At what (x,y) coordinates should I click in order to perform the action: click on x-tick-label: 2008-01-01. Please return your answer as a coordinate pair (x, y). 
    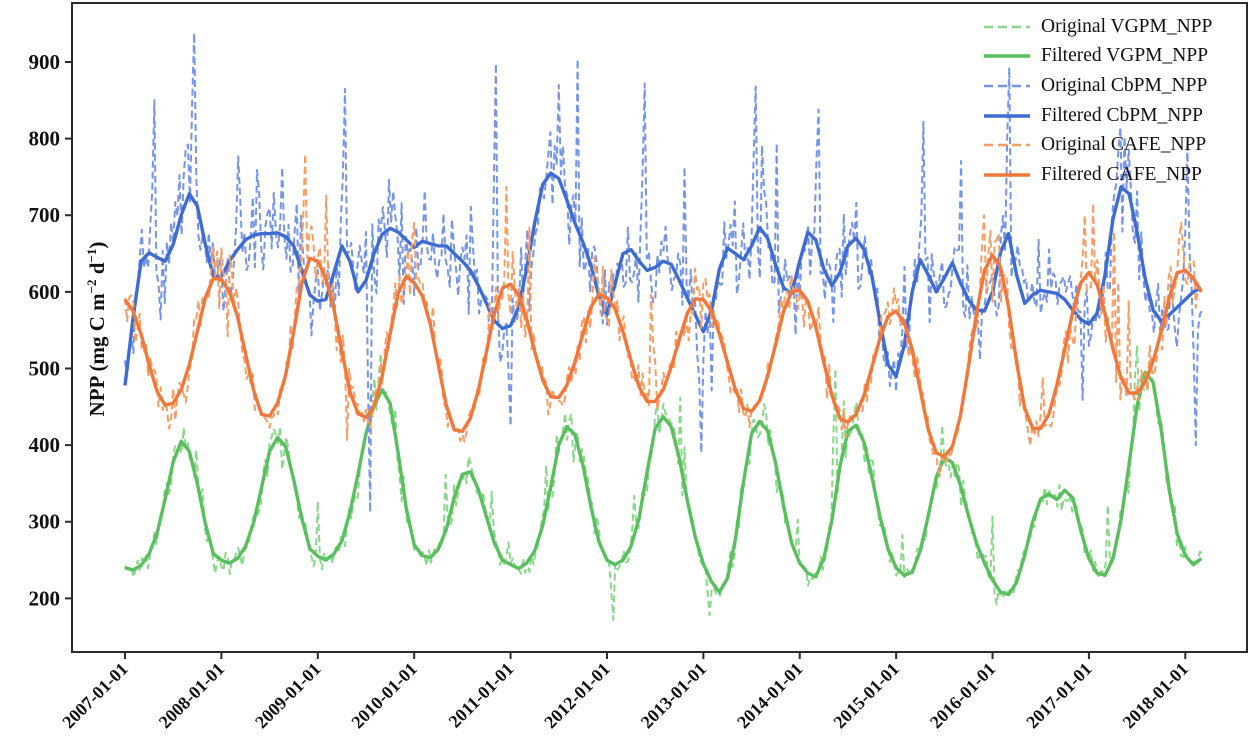
    Looking at the image, I should click on (192, 696).